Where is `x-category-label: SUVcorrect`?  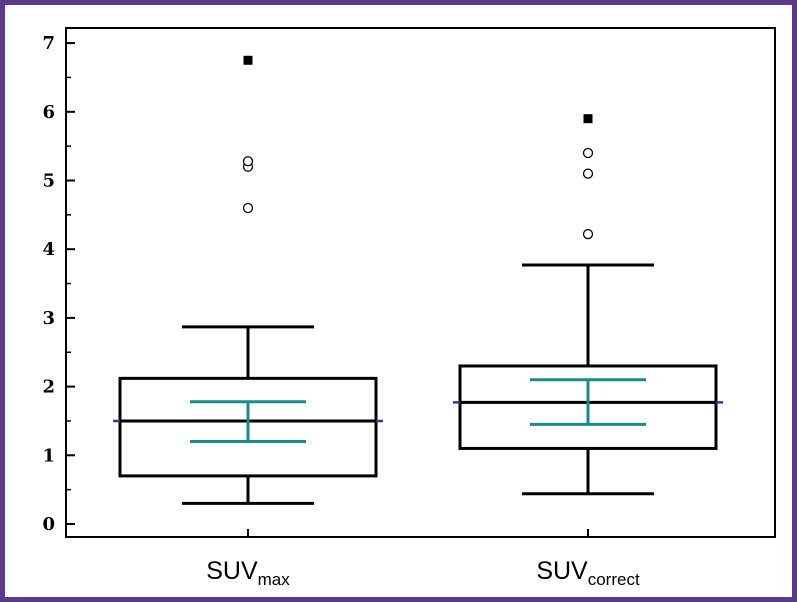 x-category-label: SUVcorrect is located at coordinates (588, 573).